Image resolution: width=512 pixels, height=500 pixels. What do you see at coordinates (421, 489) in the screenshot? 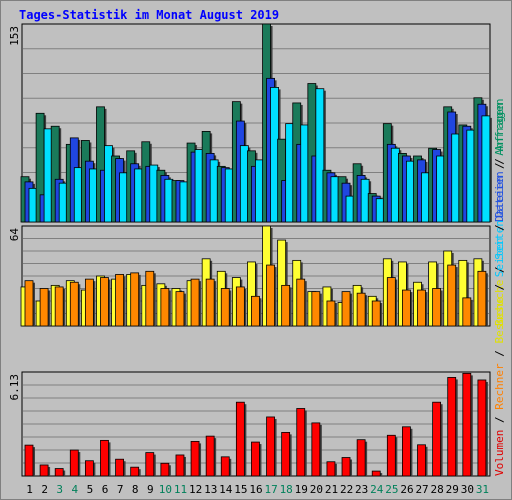
I see `x-tick-label-day-27: 27` at bounding box center [421, 489].